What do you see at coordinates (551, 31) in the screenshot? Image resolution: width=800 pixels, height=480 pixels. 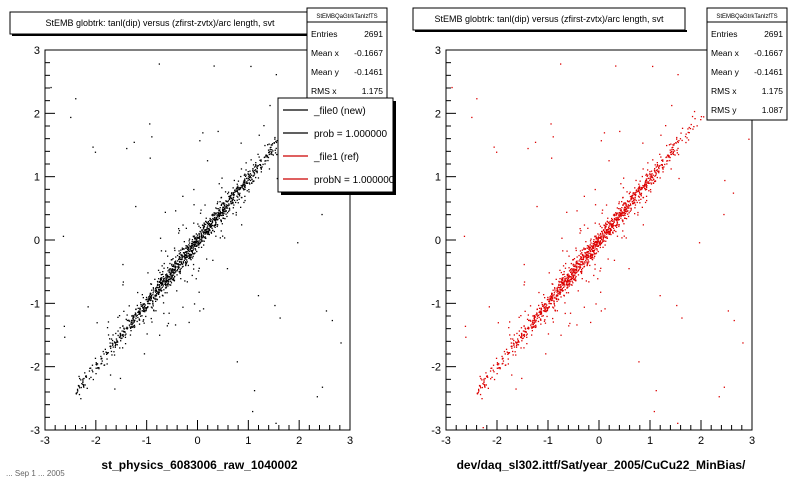 I see `title-box-shadow` at bounding box center [551, 31].